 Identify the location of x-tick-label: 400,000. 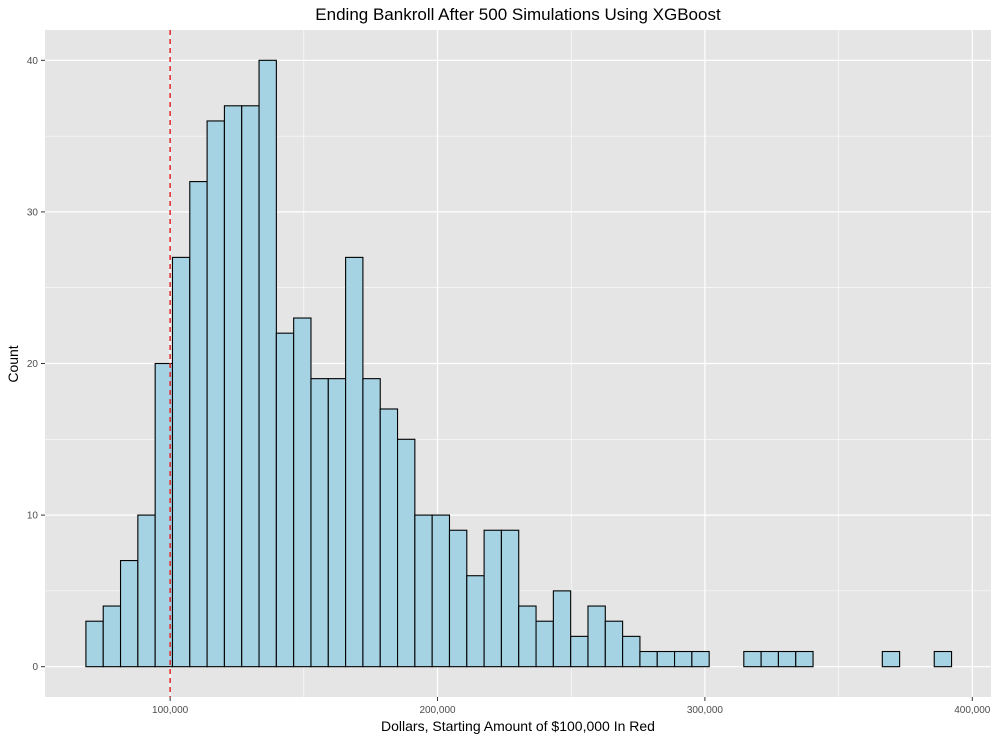
(972, 710).